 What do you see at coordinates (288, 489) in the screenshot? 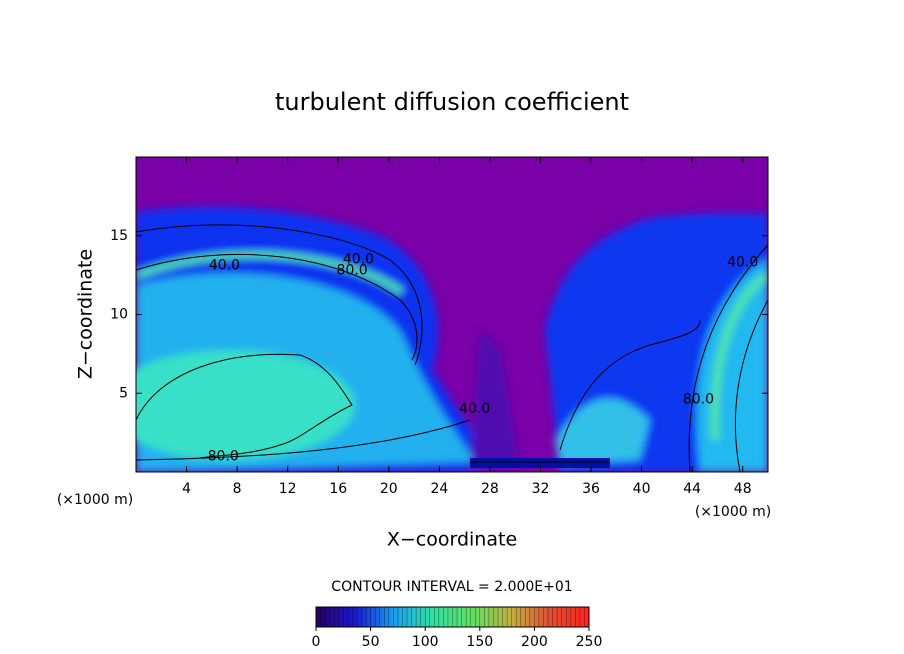
I see `x-tick-label: 12` at bounding box center [288, 489].